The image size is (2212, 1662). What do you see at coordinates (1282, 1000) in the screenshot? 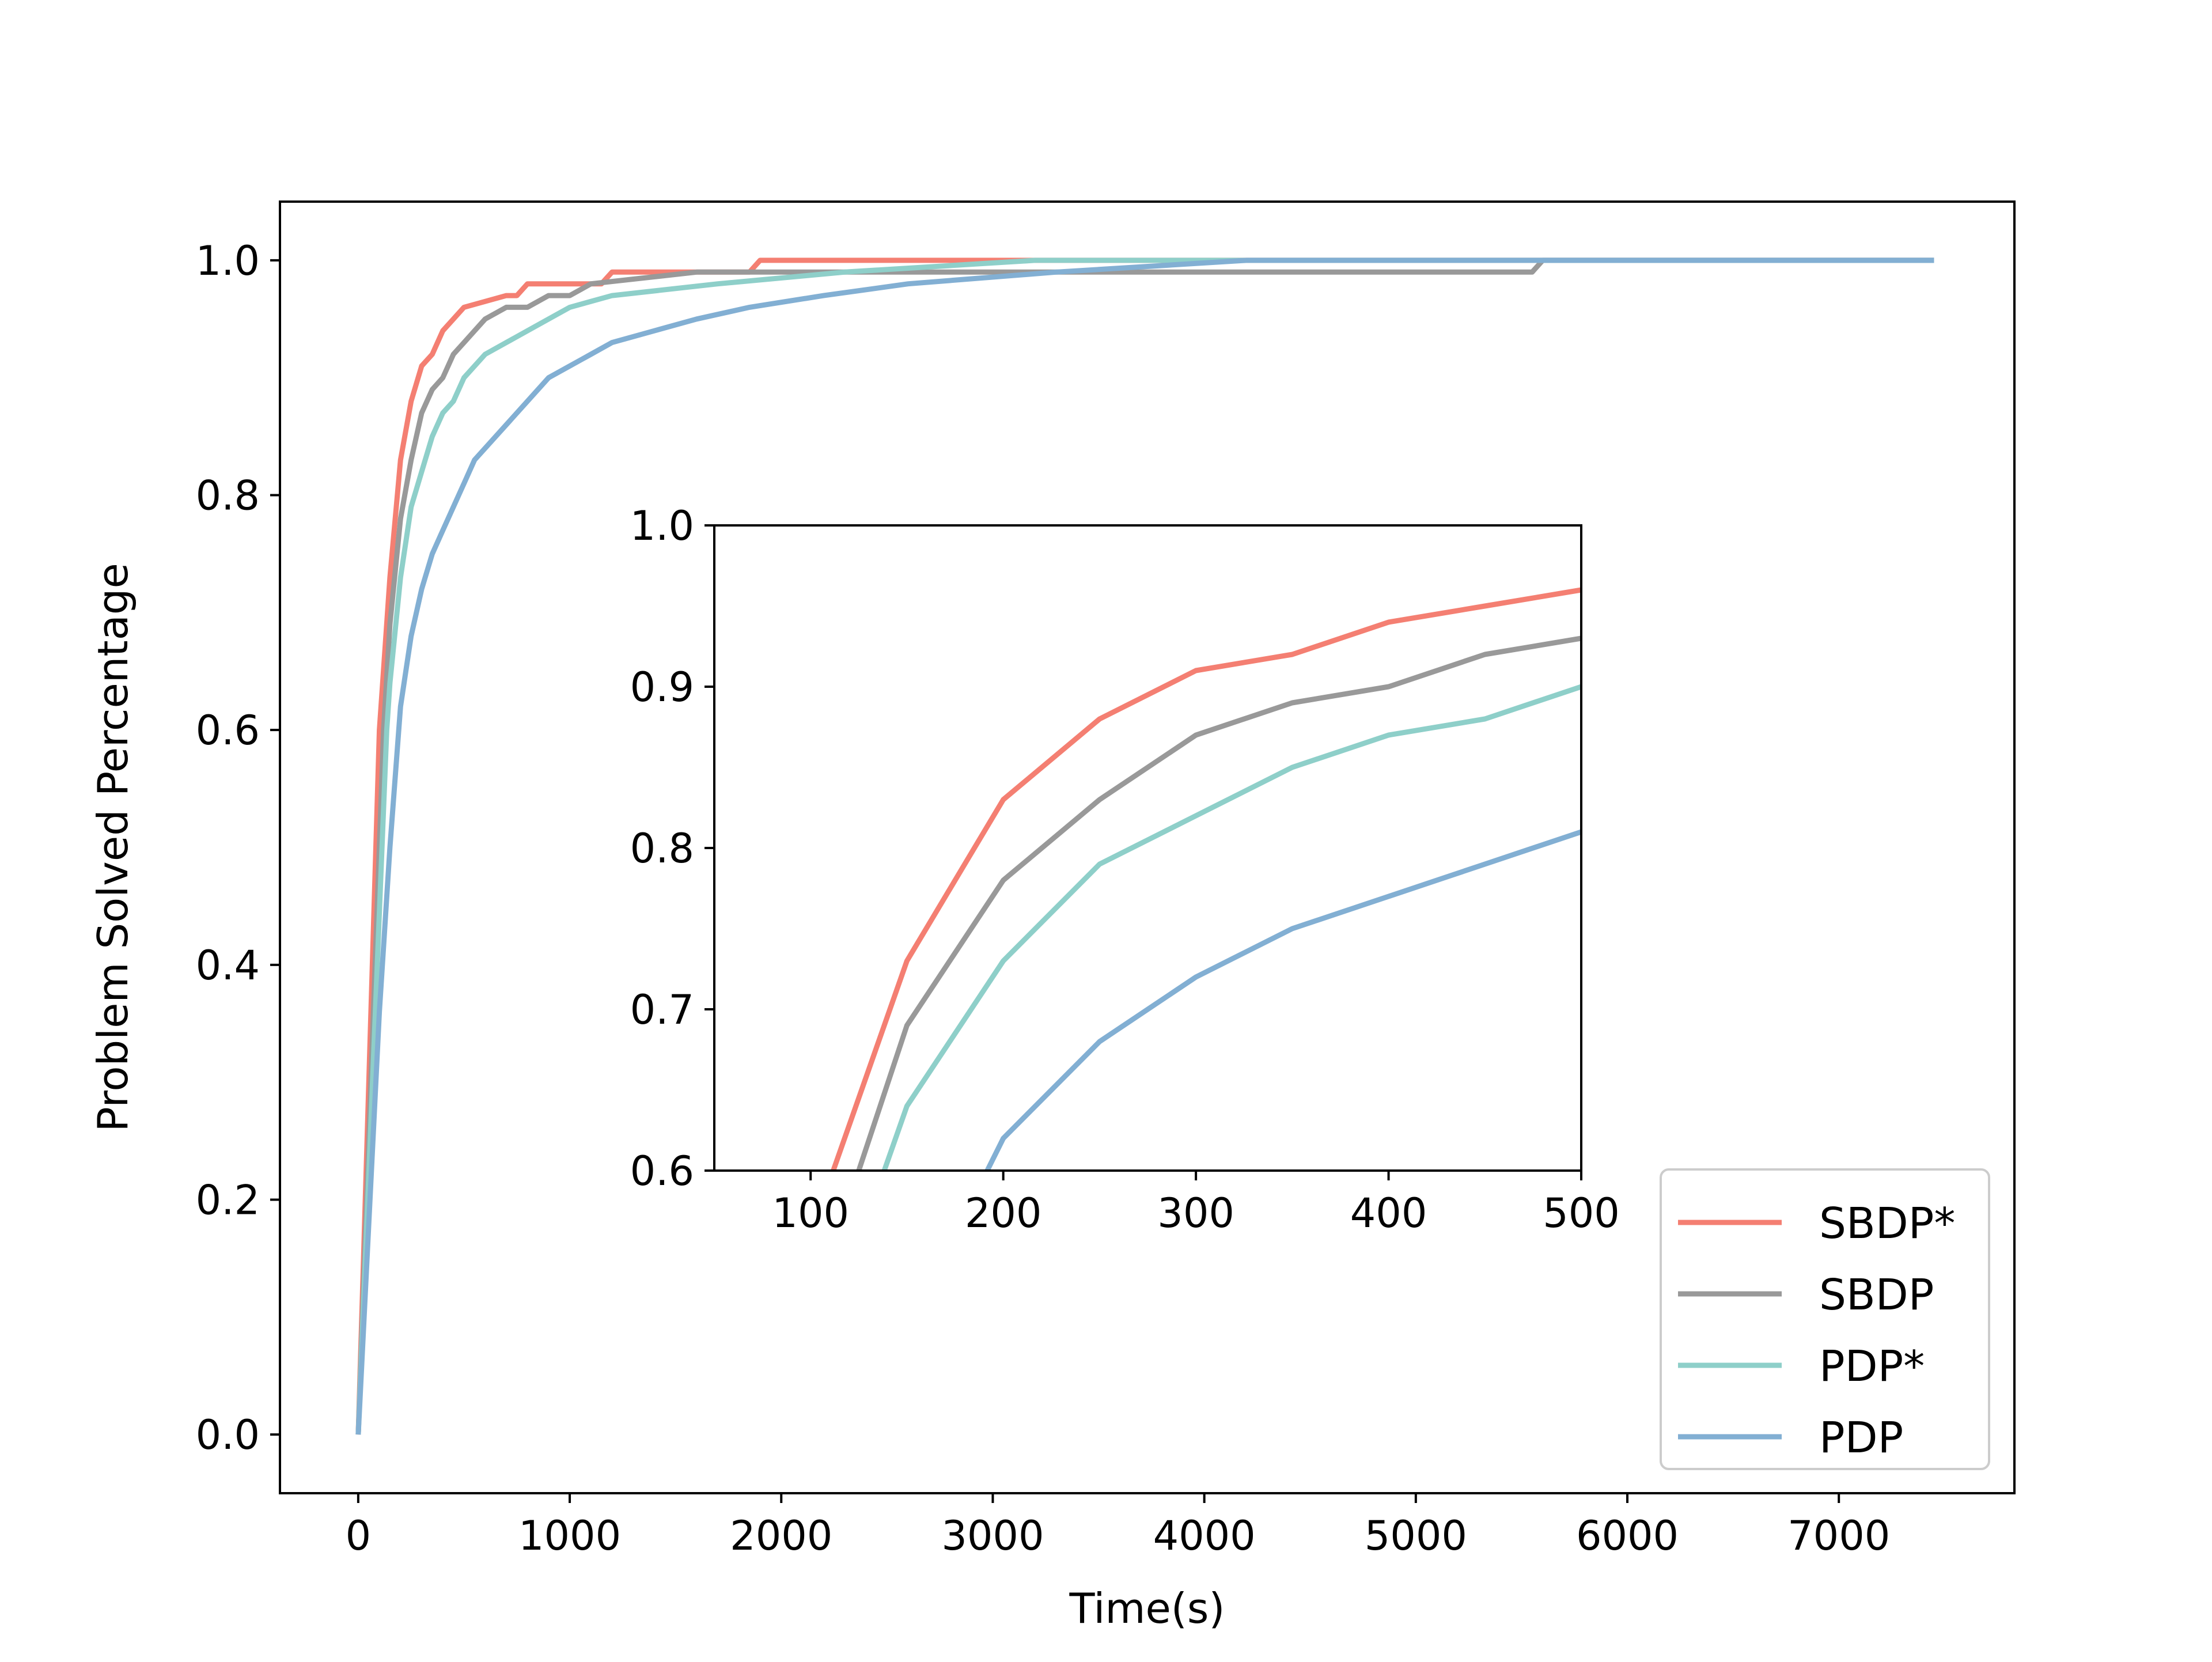
I see `inset-series-pdp-line` at bounding box center [1282, 1000].